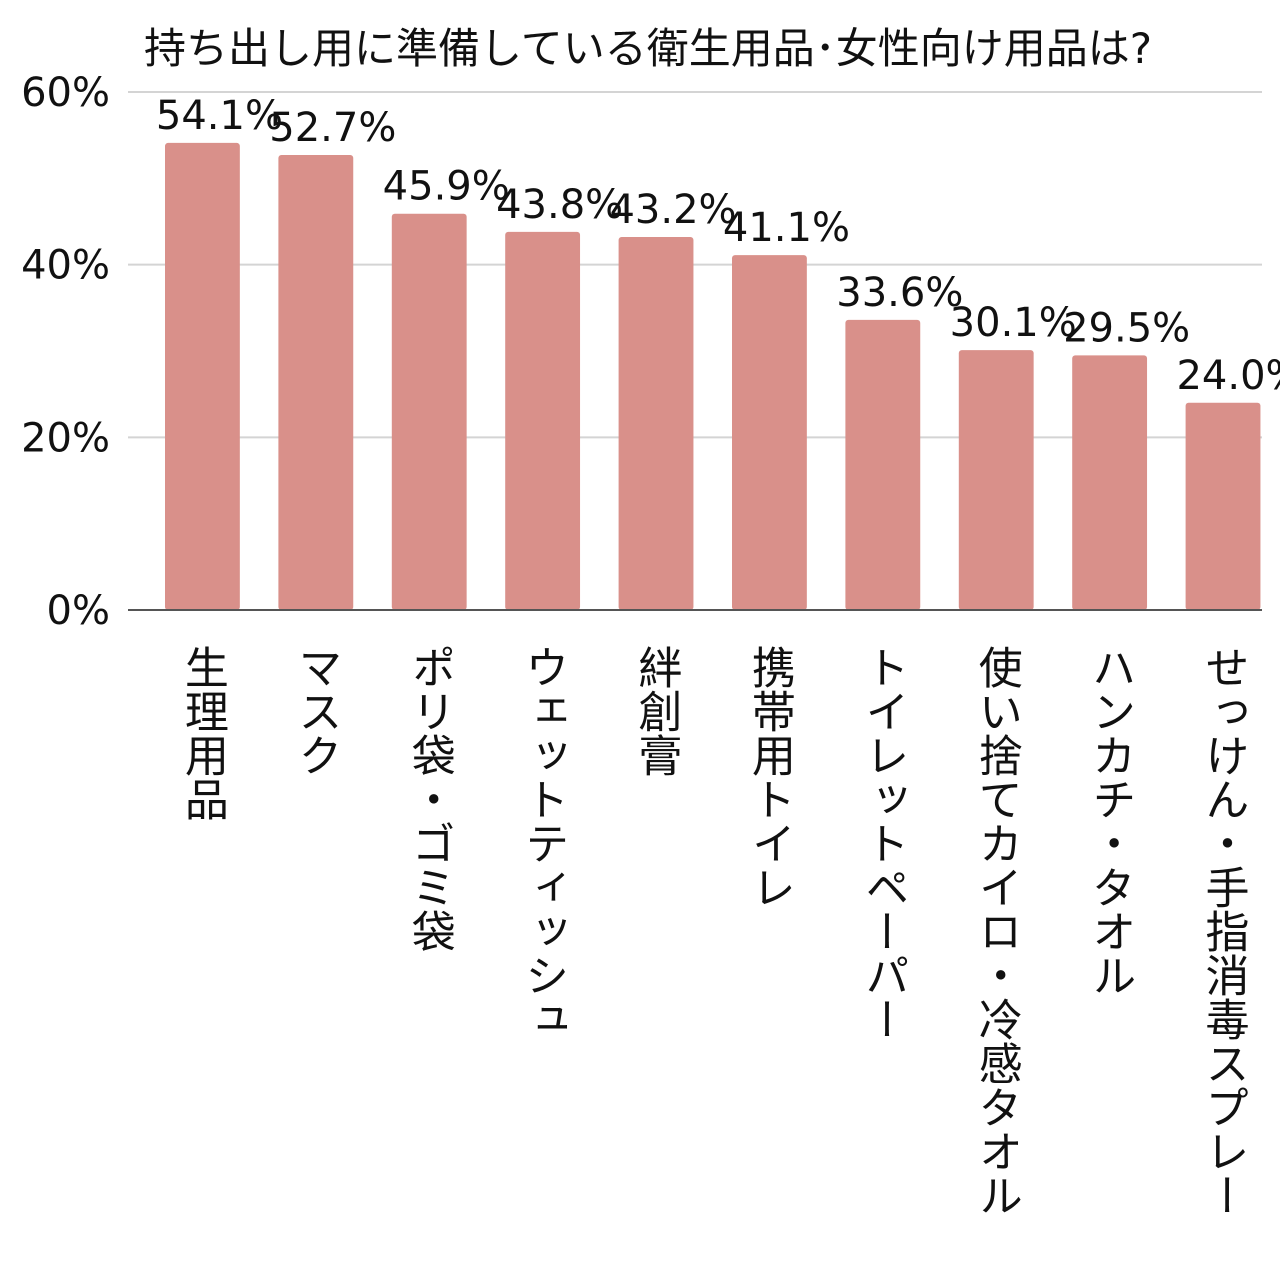 Image resolution: width=1280 pixels, height=1280 pixels. What do you see at coordinates (332, 128) in the screenshot?
I see `value-label: 52.7%` at bounding box center [332, 128].